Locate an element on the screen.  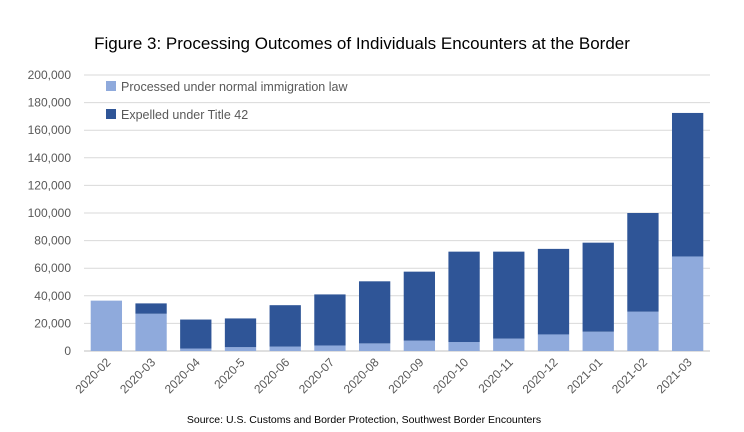
x-tick-label: 2020-12 is located at coordinates (540, 375).